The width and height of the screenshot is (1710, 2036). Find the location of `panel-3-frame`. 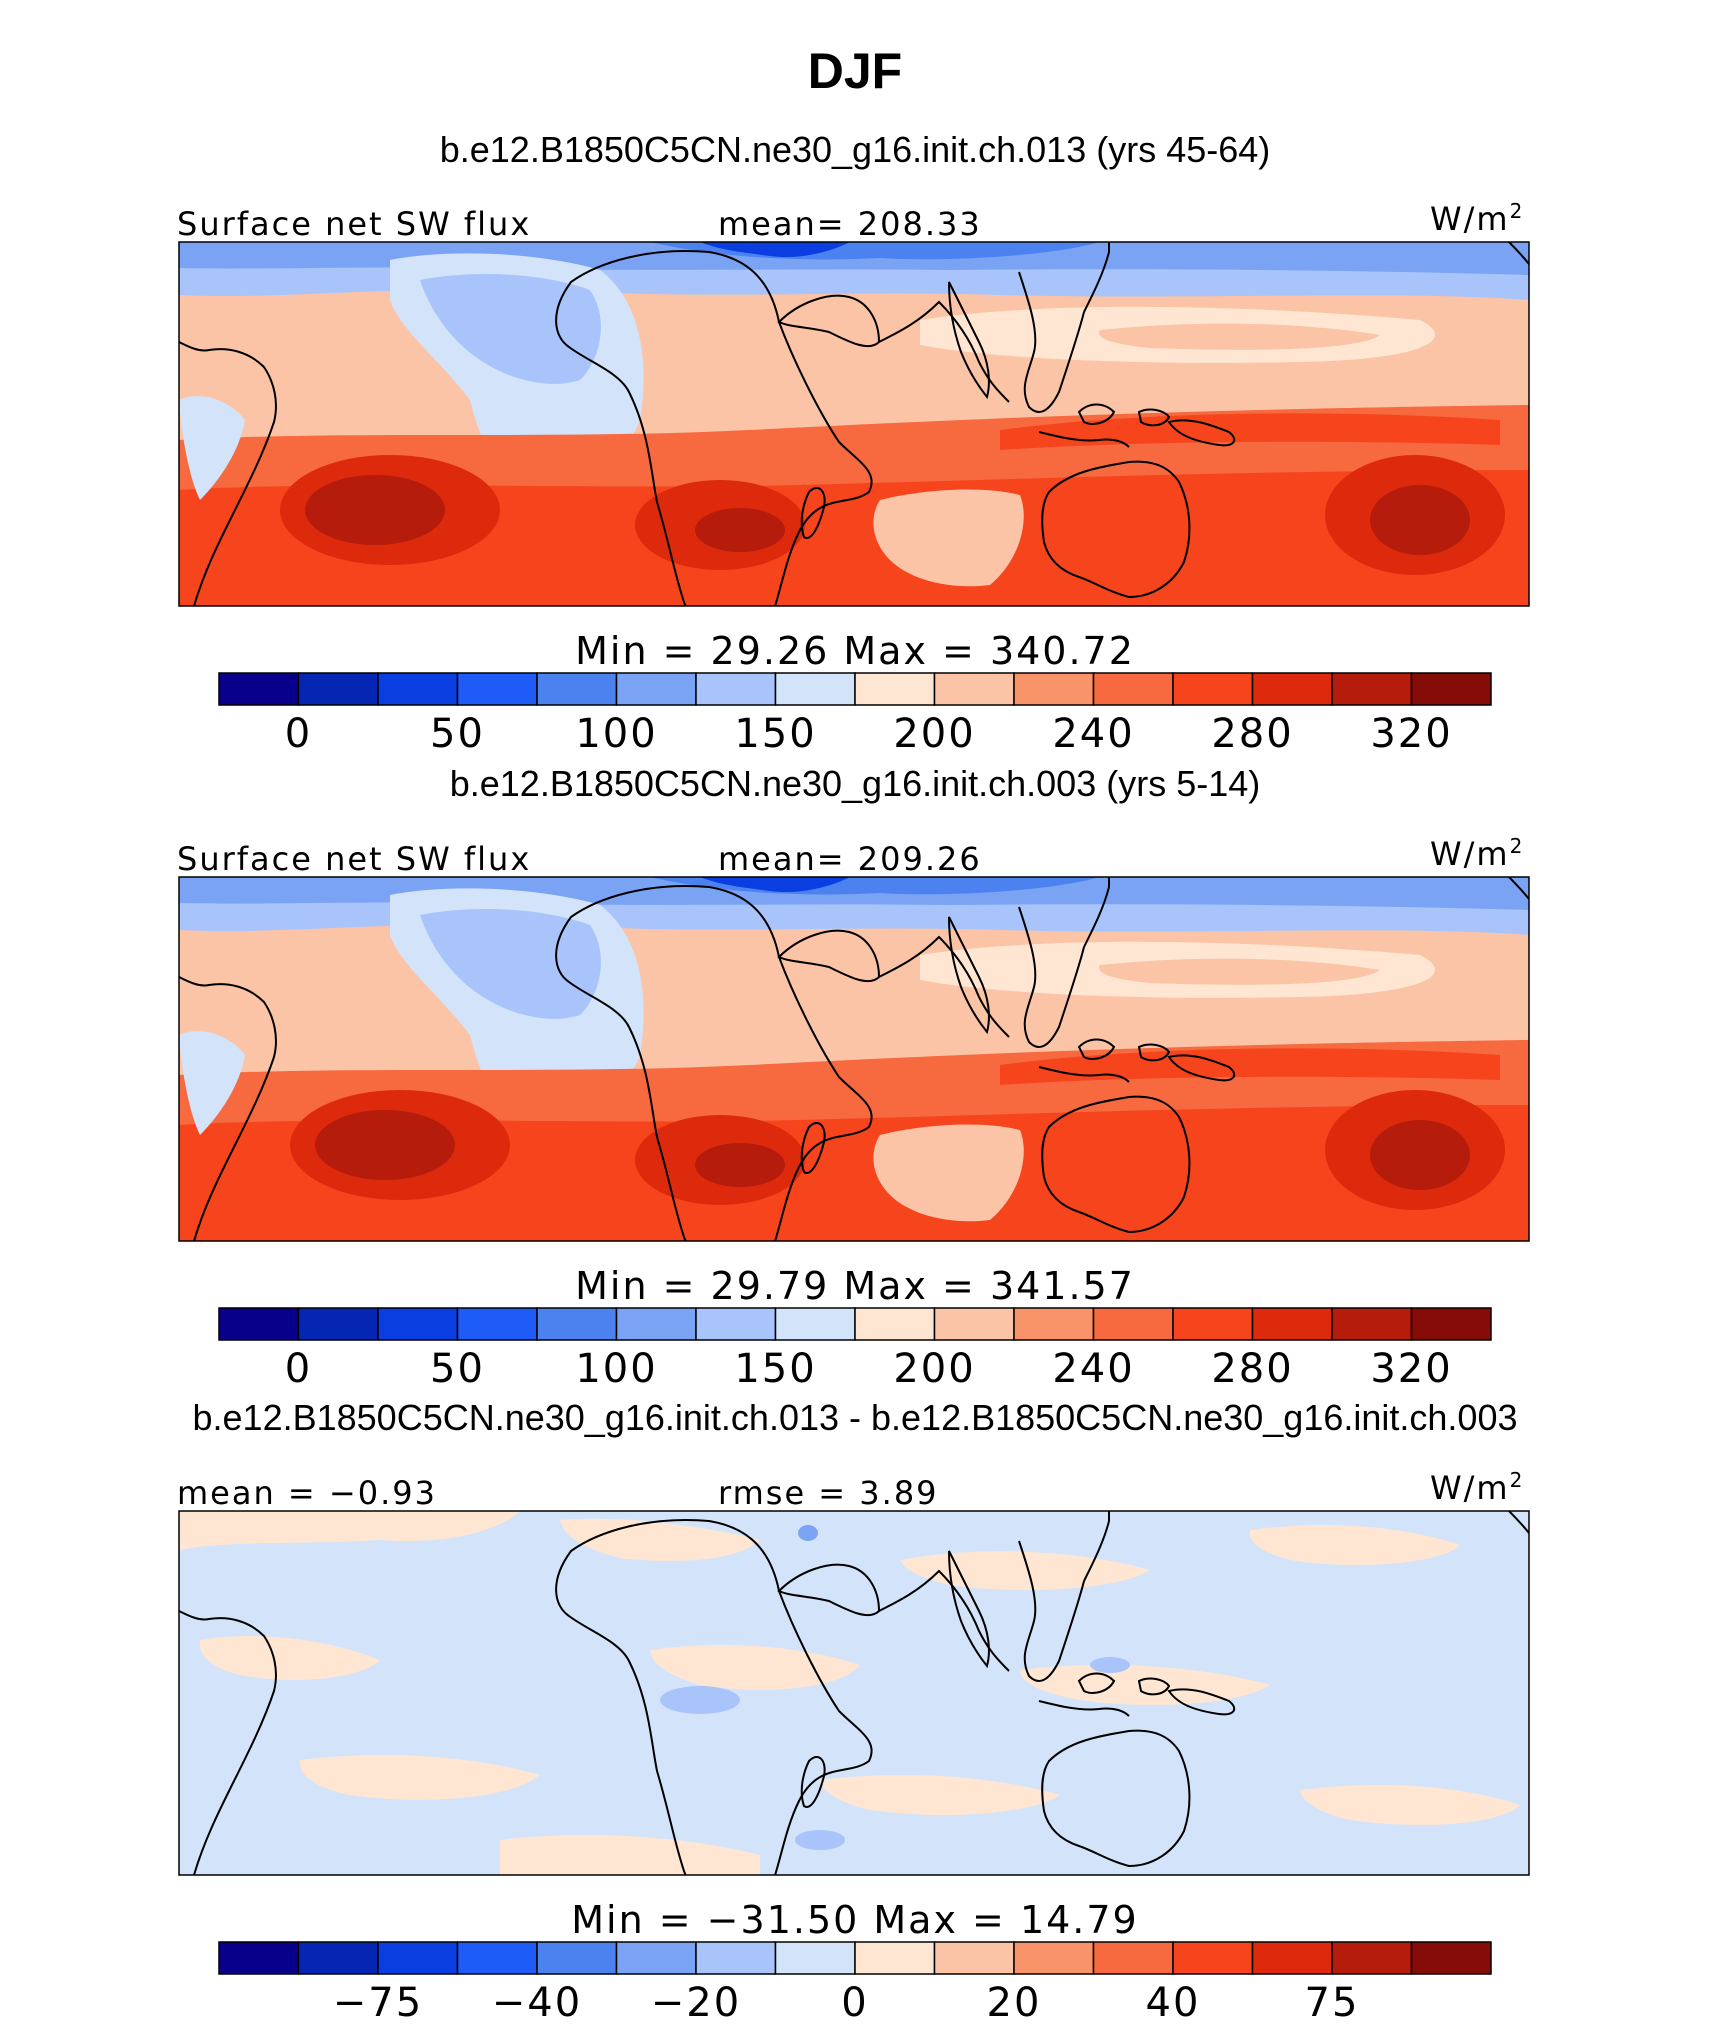

panel-3-frame is located at coordinates (854, 1693).